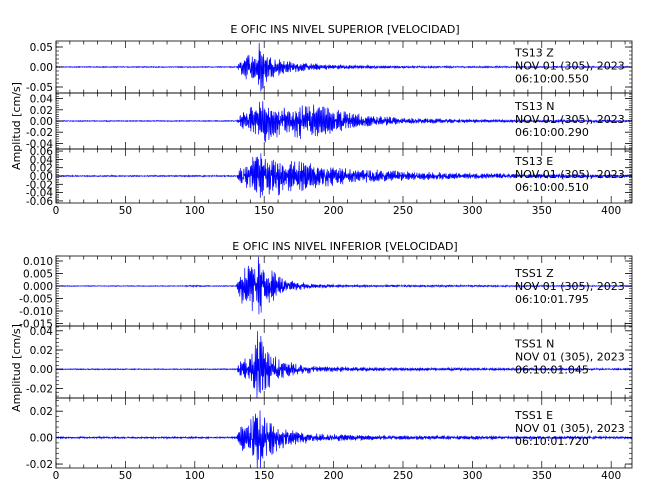 The height and width of the screenshot is (500, 650). I want to click on station-component-label: TS13 N, so click(534, 106).